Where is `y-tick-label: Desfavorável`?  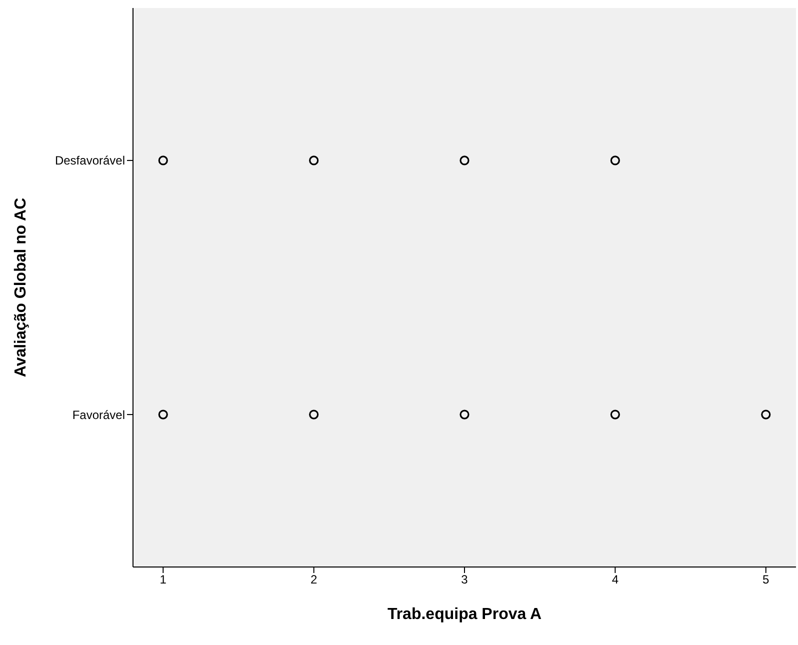
y-tick-label: Desfavorável is located at coordinates (89, 161).